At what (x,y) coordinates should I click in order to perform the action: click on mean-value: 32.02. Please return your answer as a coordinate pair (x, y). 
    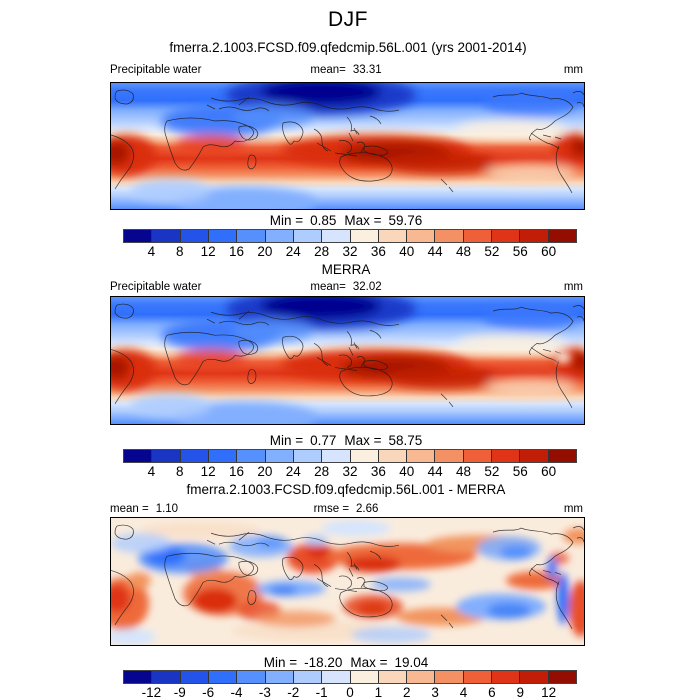
    Looking at the image, I should click on (367, 287).